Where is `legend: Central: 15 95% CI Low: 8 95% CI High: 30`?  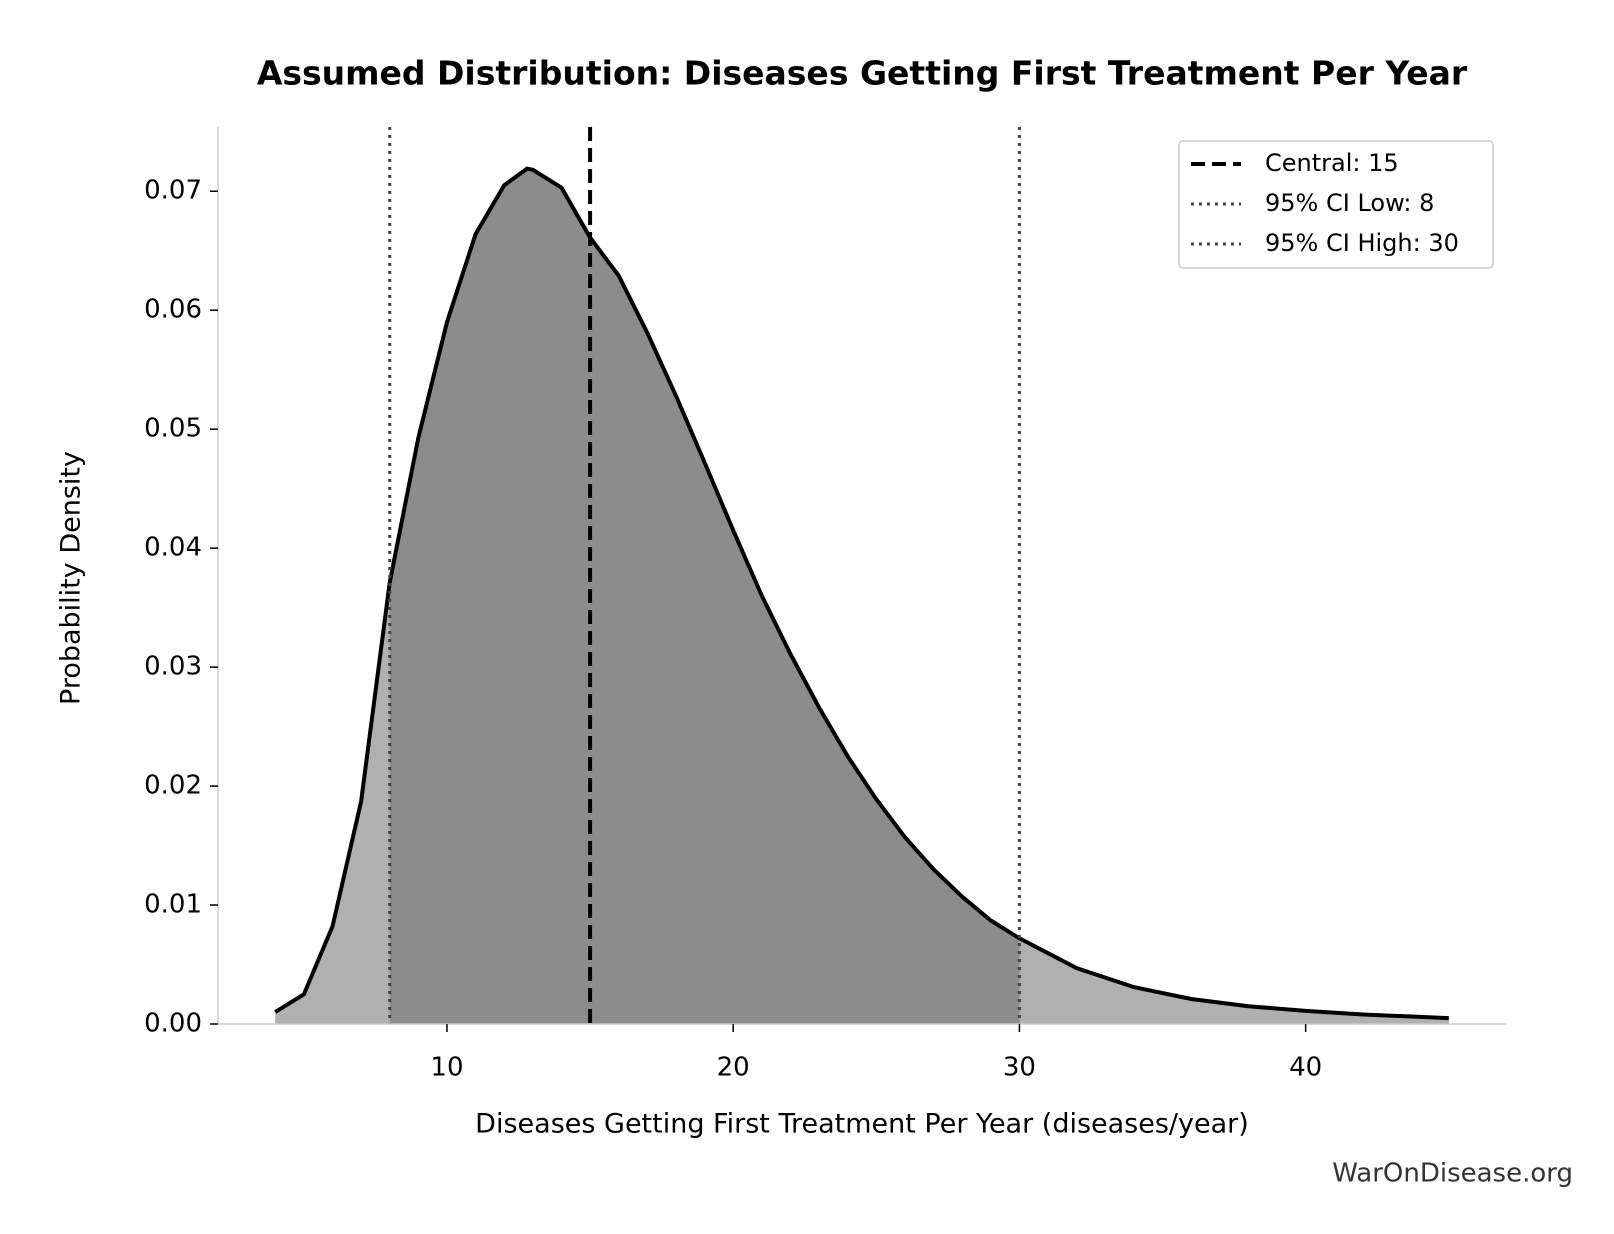 legend: Central: 15 95% CI Low: 8 95% CI High: 30 is located at coordinates (1336, 204).